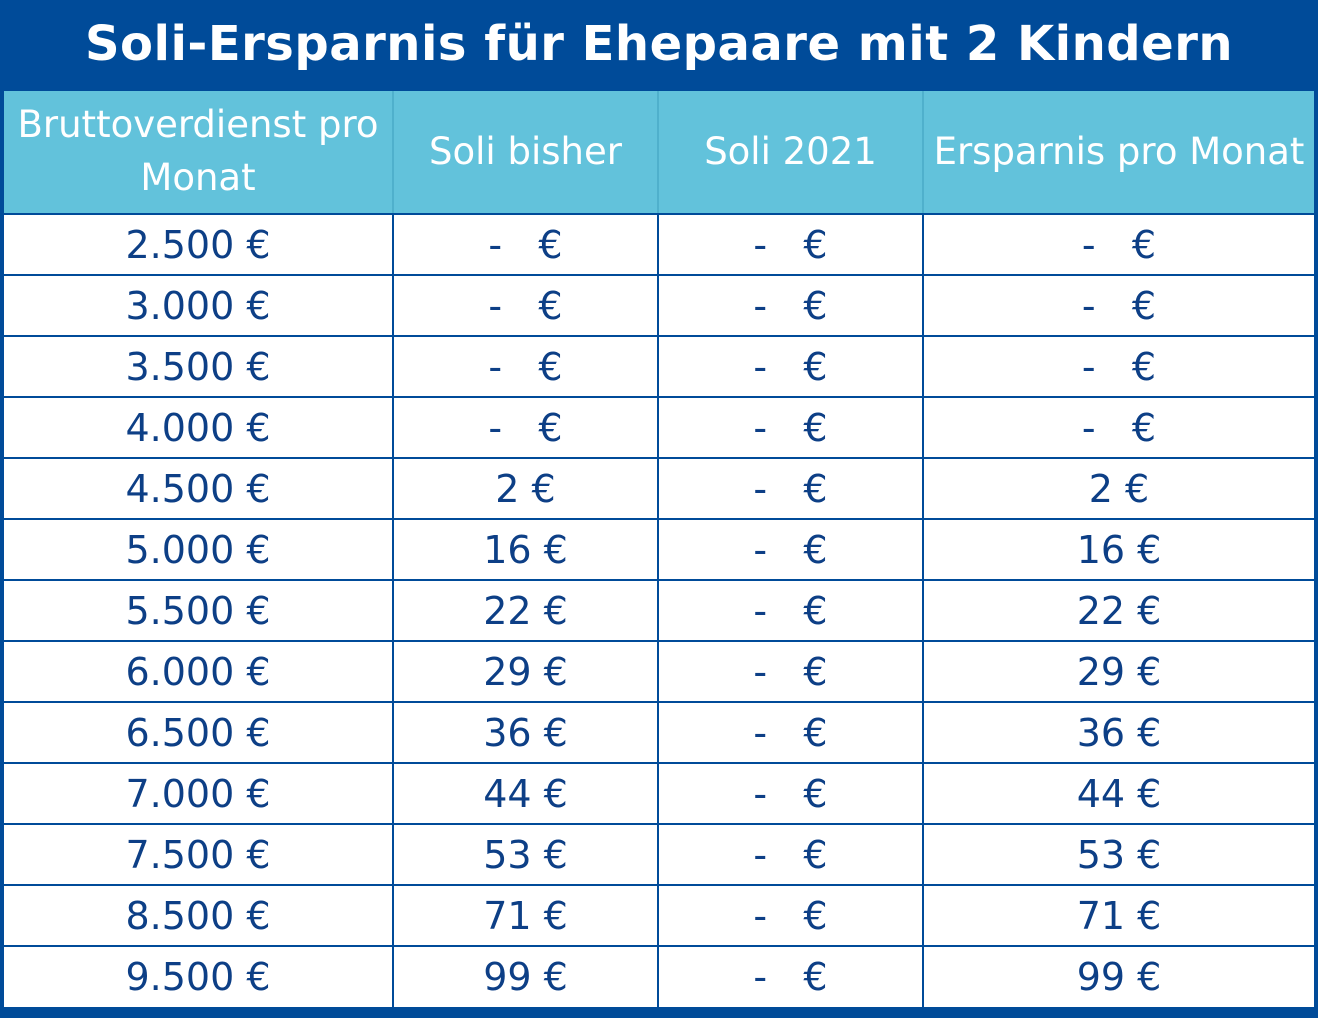  I want to click on column-header-savings: Ersparnis pro Monat, so click(1118, 153).